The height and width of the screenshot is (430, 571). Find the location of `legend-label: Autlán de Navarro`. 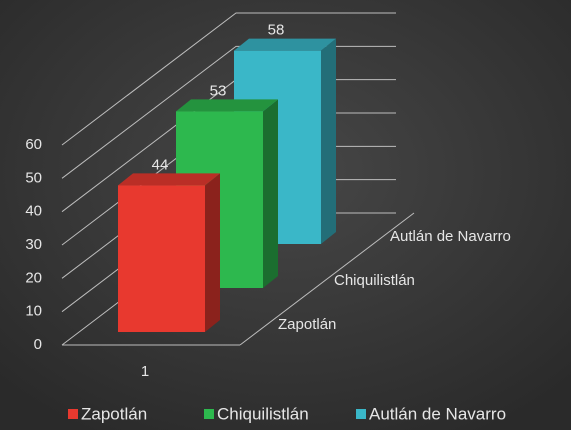

legend-label: Autlán de Navarro is located at coordinates (437, 413).